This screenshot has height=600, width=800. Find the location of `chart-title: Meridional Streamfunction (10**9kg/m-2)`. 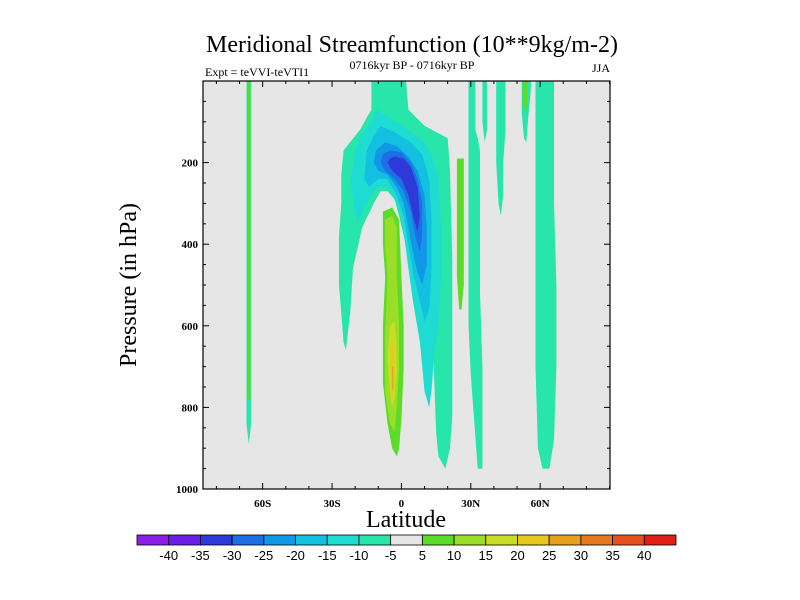

chart-title: Meridional Streamfunction (10**9kg/m-2) is located at coordinates (412, 45).